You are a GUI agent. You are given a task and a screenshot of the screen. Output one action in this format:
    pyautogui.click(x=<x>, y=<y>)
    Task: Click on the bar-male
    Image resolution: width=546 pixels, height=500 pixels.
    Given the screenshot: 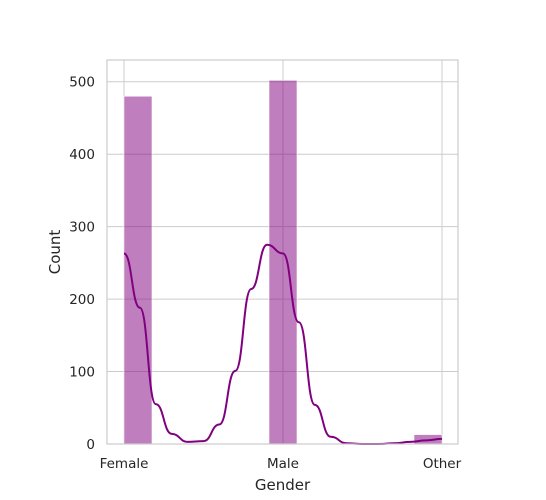 What is the action you would take?
    pyautogui.click(x=283, y=262)
    